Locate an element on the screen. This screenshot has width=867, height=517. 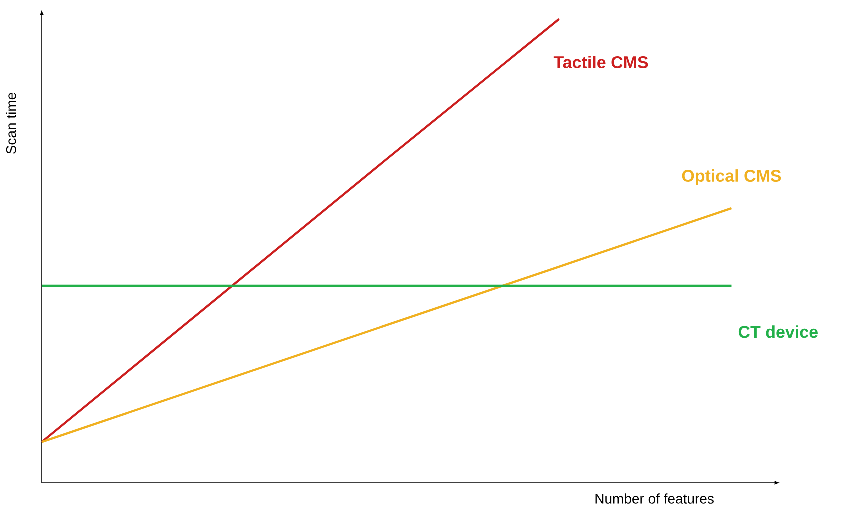
series-label: Tactile CMS is located at coordinates (601, 62).